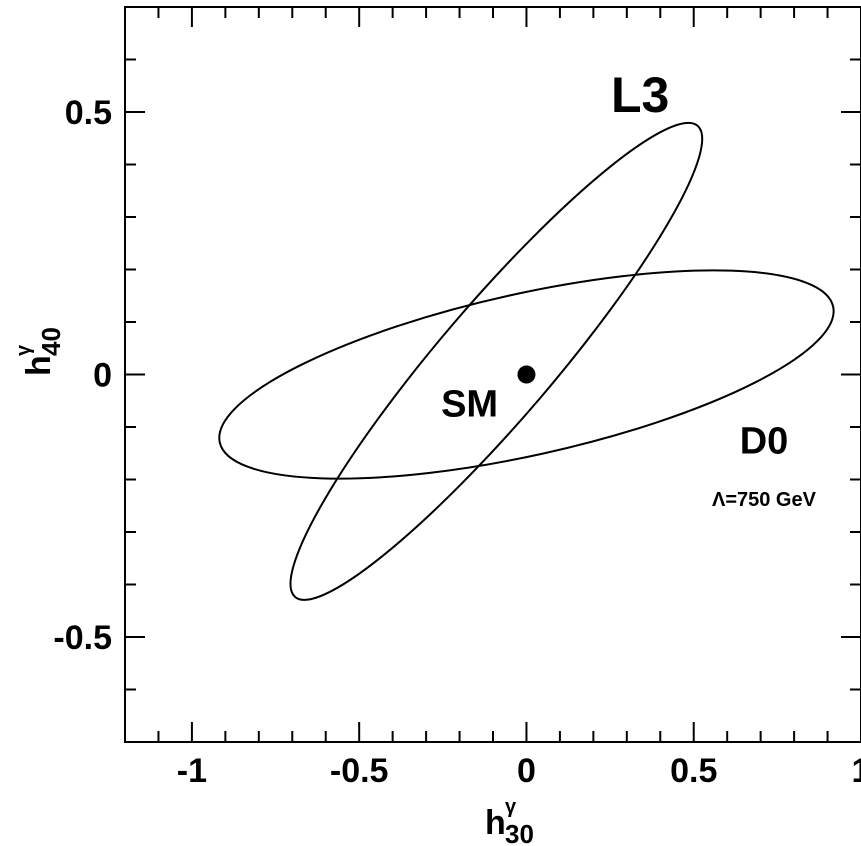 This screenshot has width=861, height=846. What do you see at coordinates (82, 375) in the screenshot?
I see `y-tick-labels: -0.5 0 0.5` at bounding box center [82, 375].